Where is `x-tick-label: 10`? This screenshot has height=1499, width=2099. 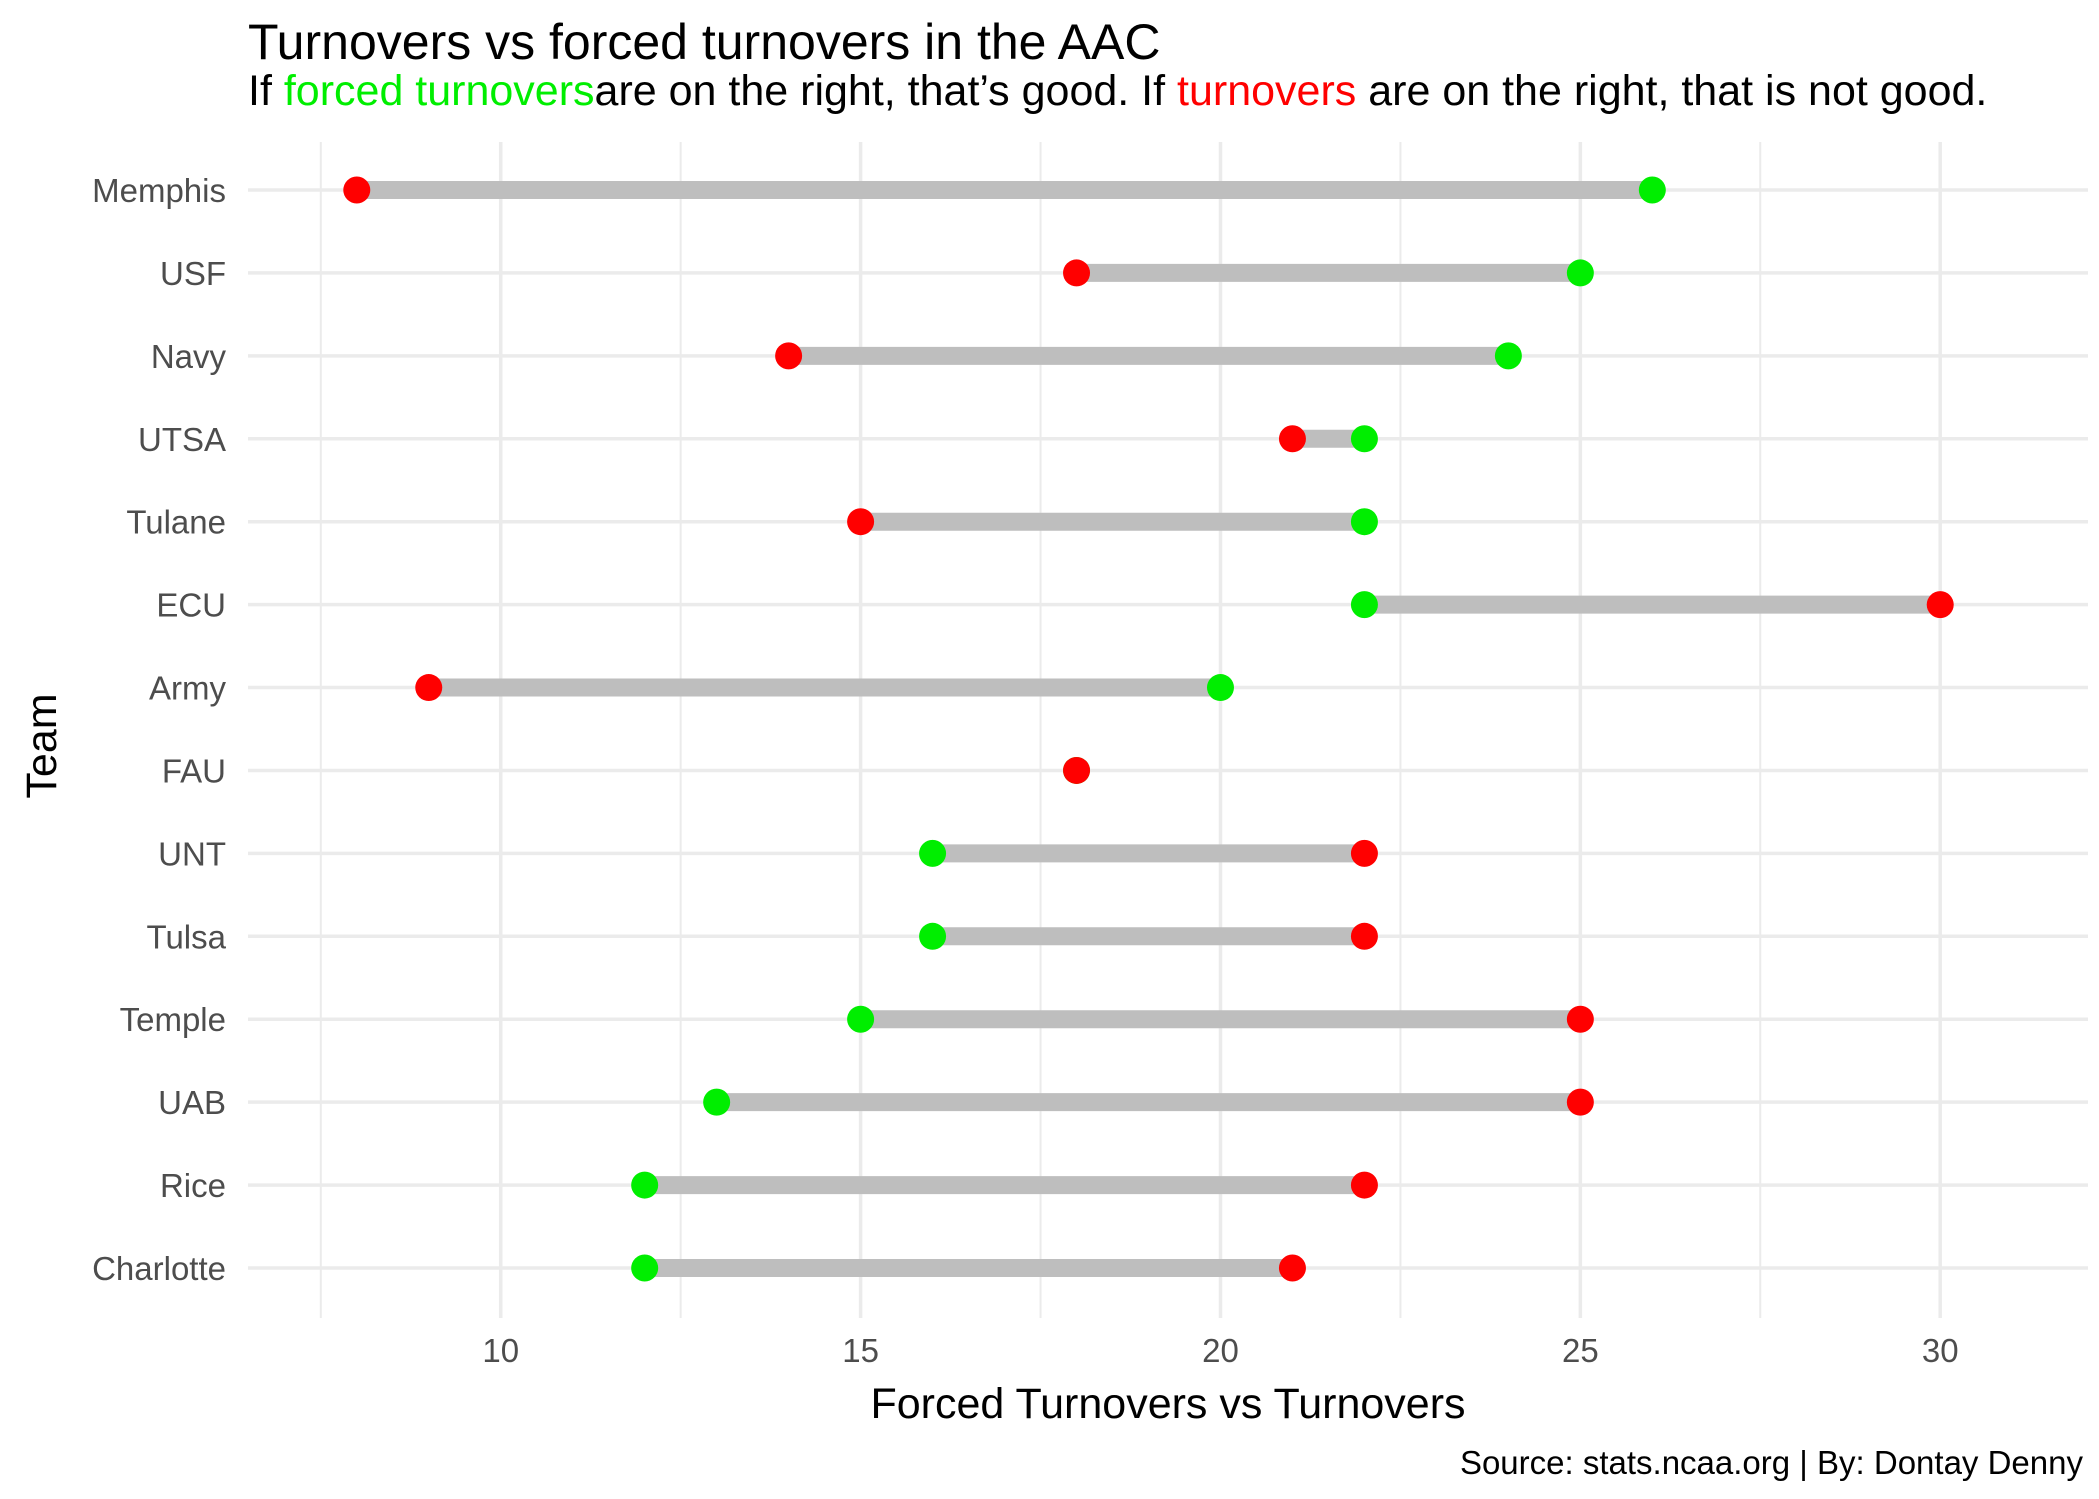
x-tick-label: 10 is located at coordinates (500, 1350).